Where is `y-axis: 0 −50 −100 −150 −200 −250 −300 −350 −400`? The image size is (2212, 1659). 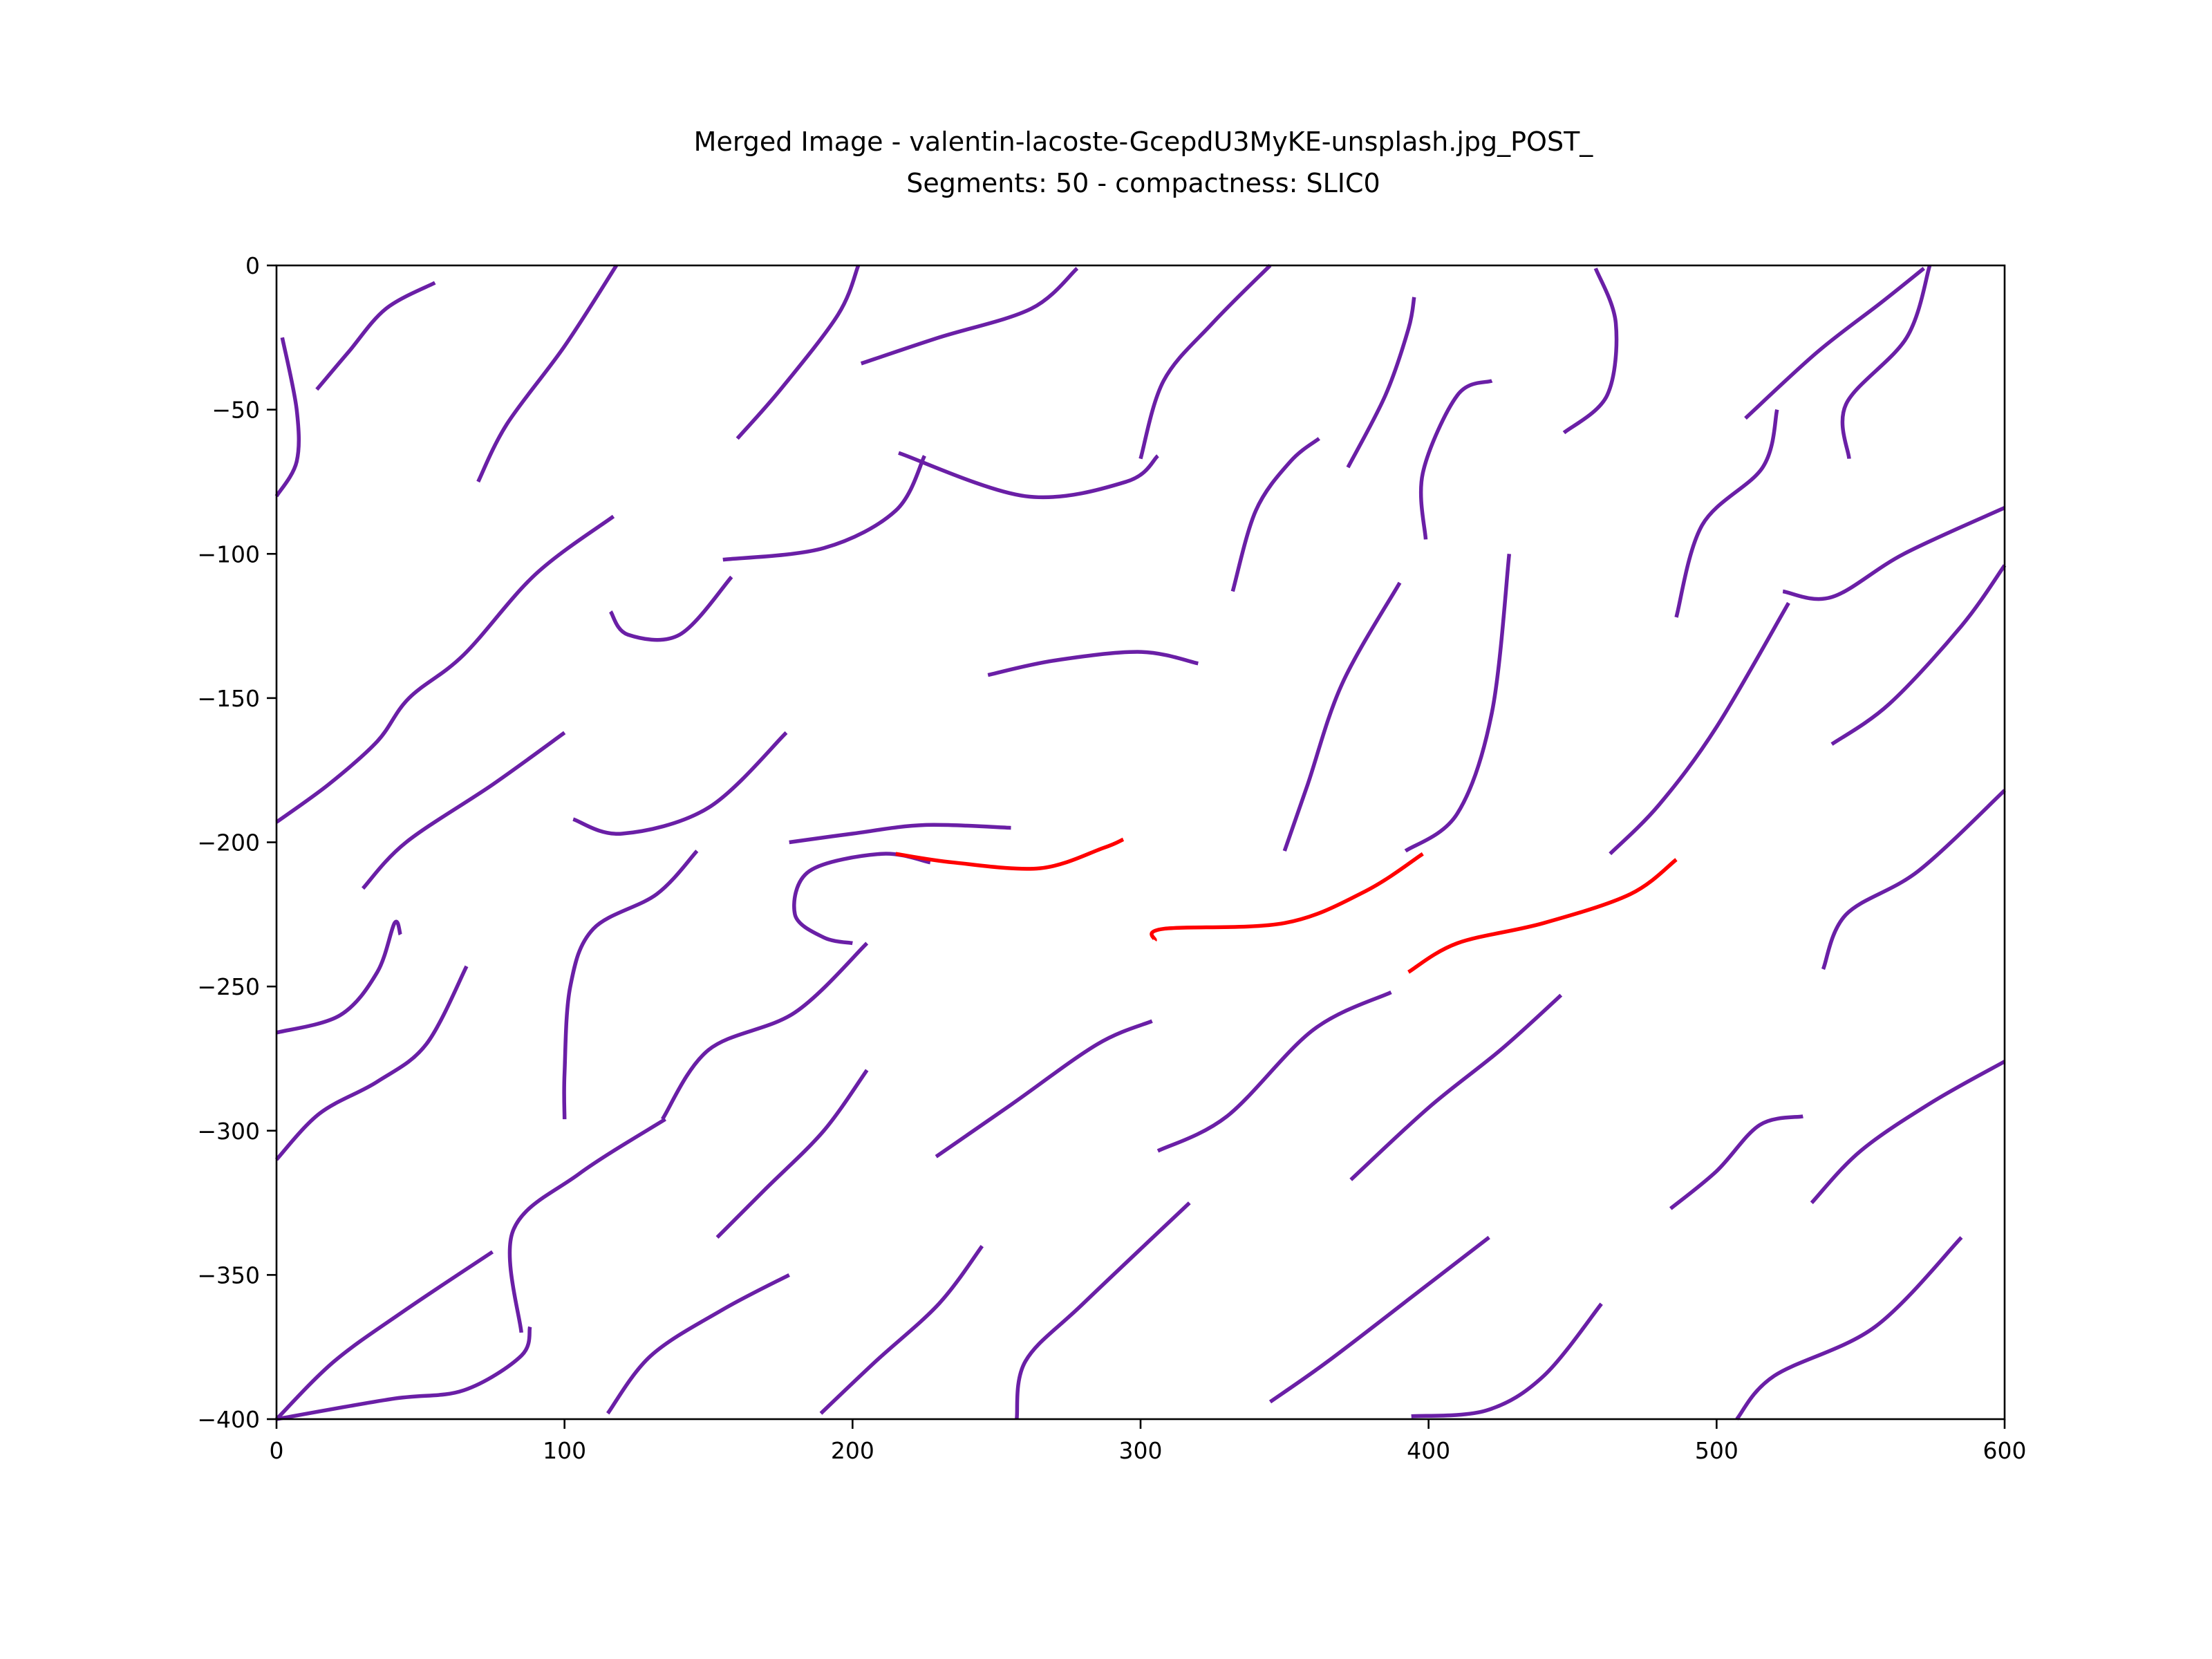 y-axis: 0 −50 −100 −150 −200 −250 −300 −350 −400 is located at coordinates (236, 842).